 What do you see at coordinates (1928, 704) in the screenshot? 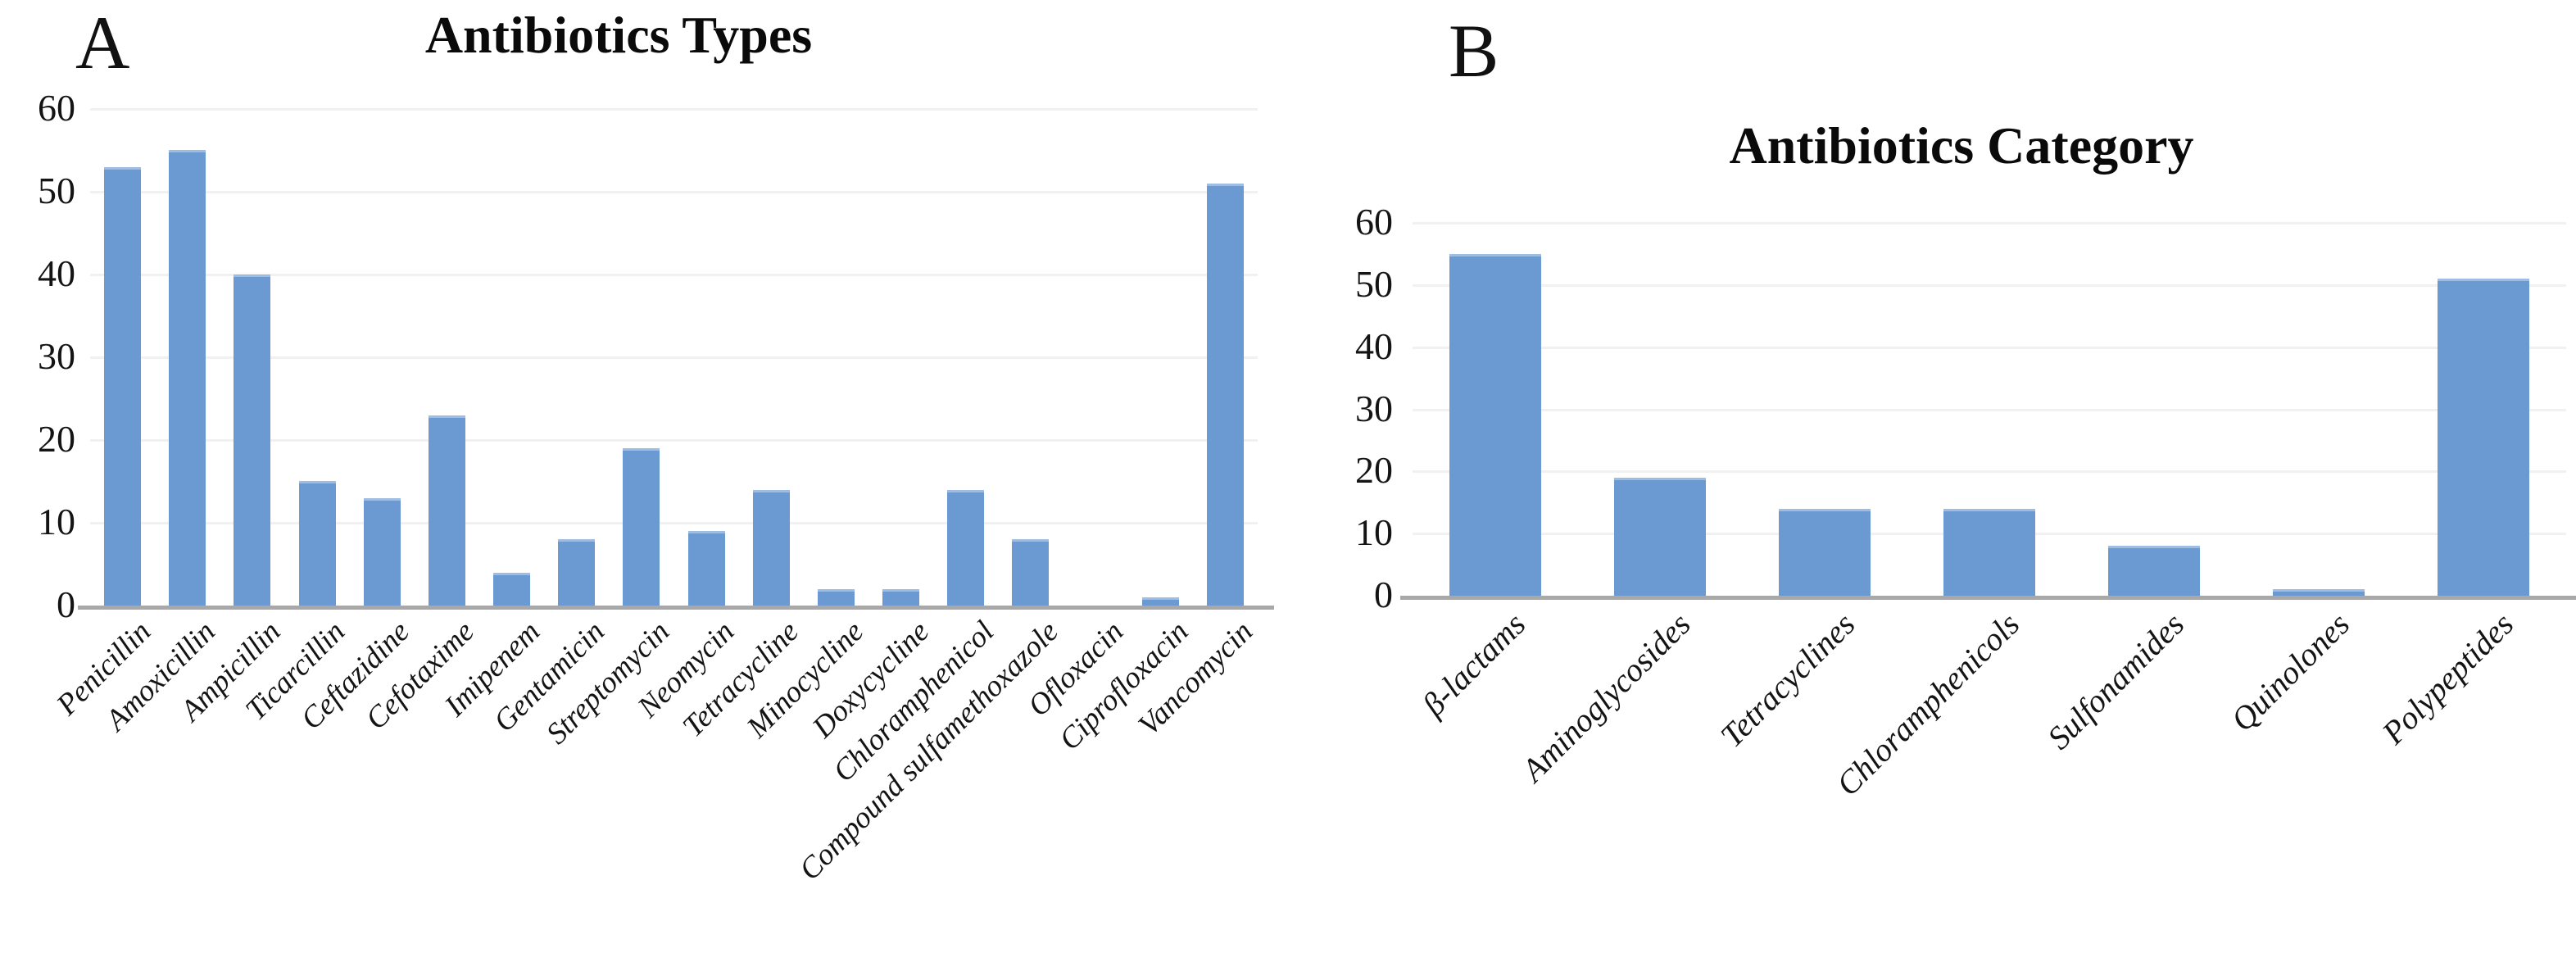
I see `x-tick-label: Chloramphenicols` at bounding box center [1928, 704].